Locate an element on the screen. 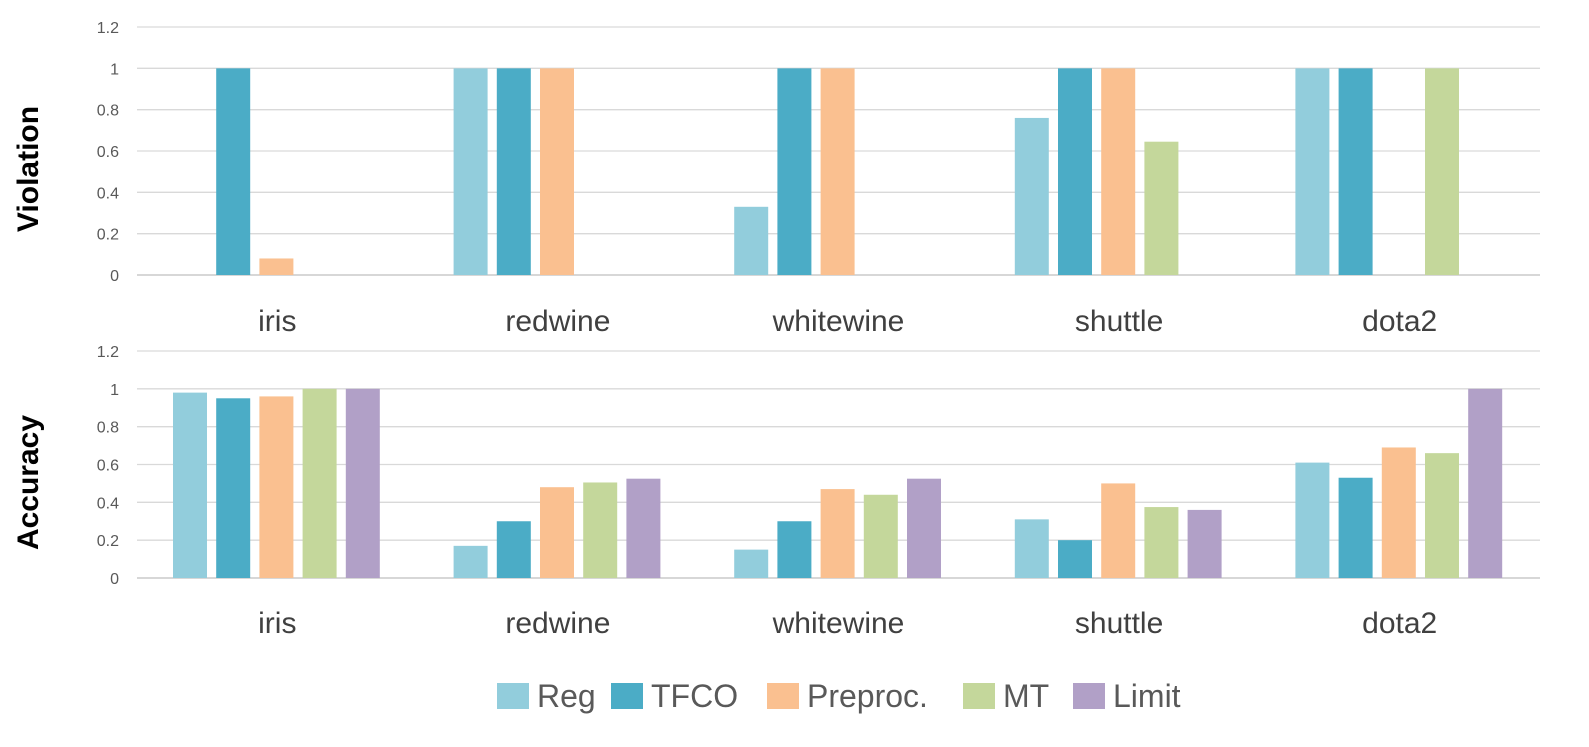 The image size is (1589, 747). legend-swatch-mt is located at coordinates (979, 696).